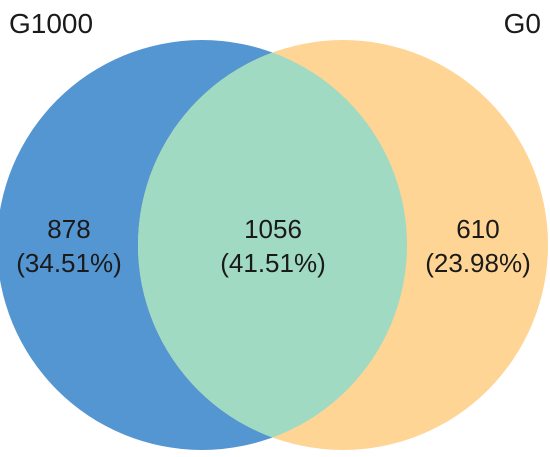 The width and height of the screenshot is (550, 457). What do you see at coordinates (273, 263) in the screenshot?
I see `region-percent-both: (41.51%)` at bounding box center [273, 263].